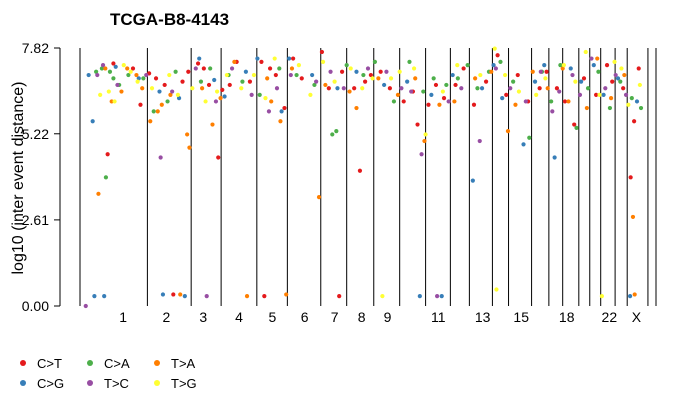 The width and height of the screenshot is (678, 419). I want to click on chromosome-label: 3, so click(203, 317).